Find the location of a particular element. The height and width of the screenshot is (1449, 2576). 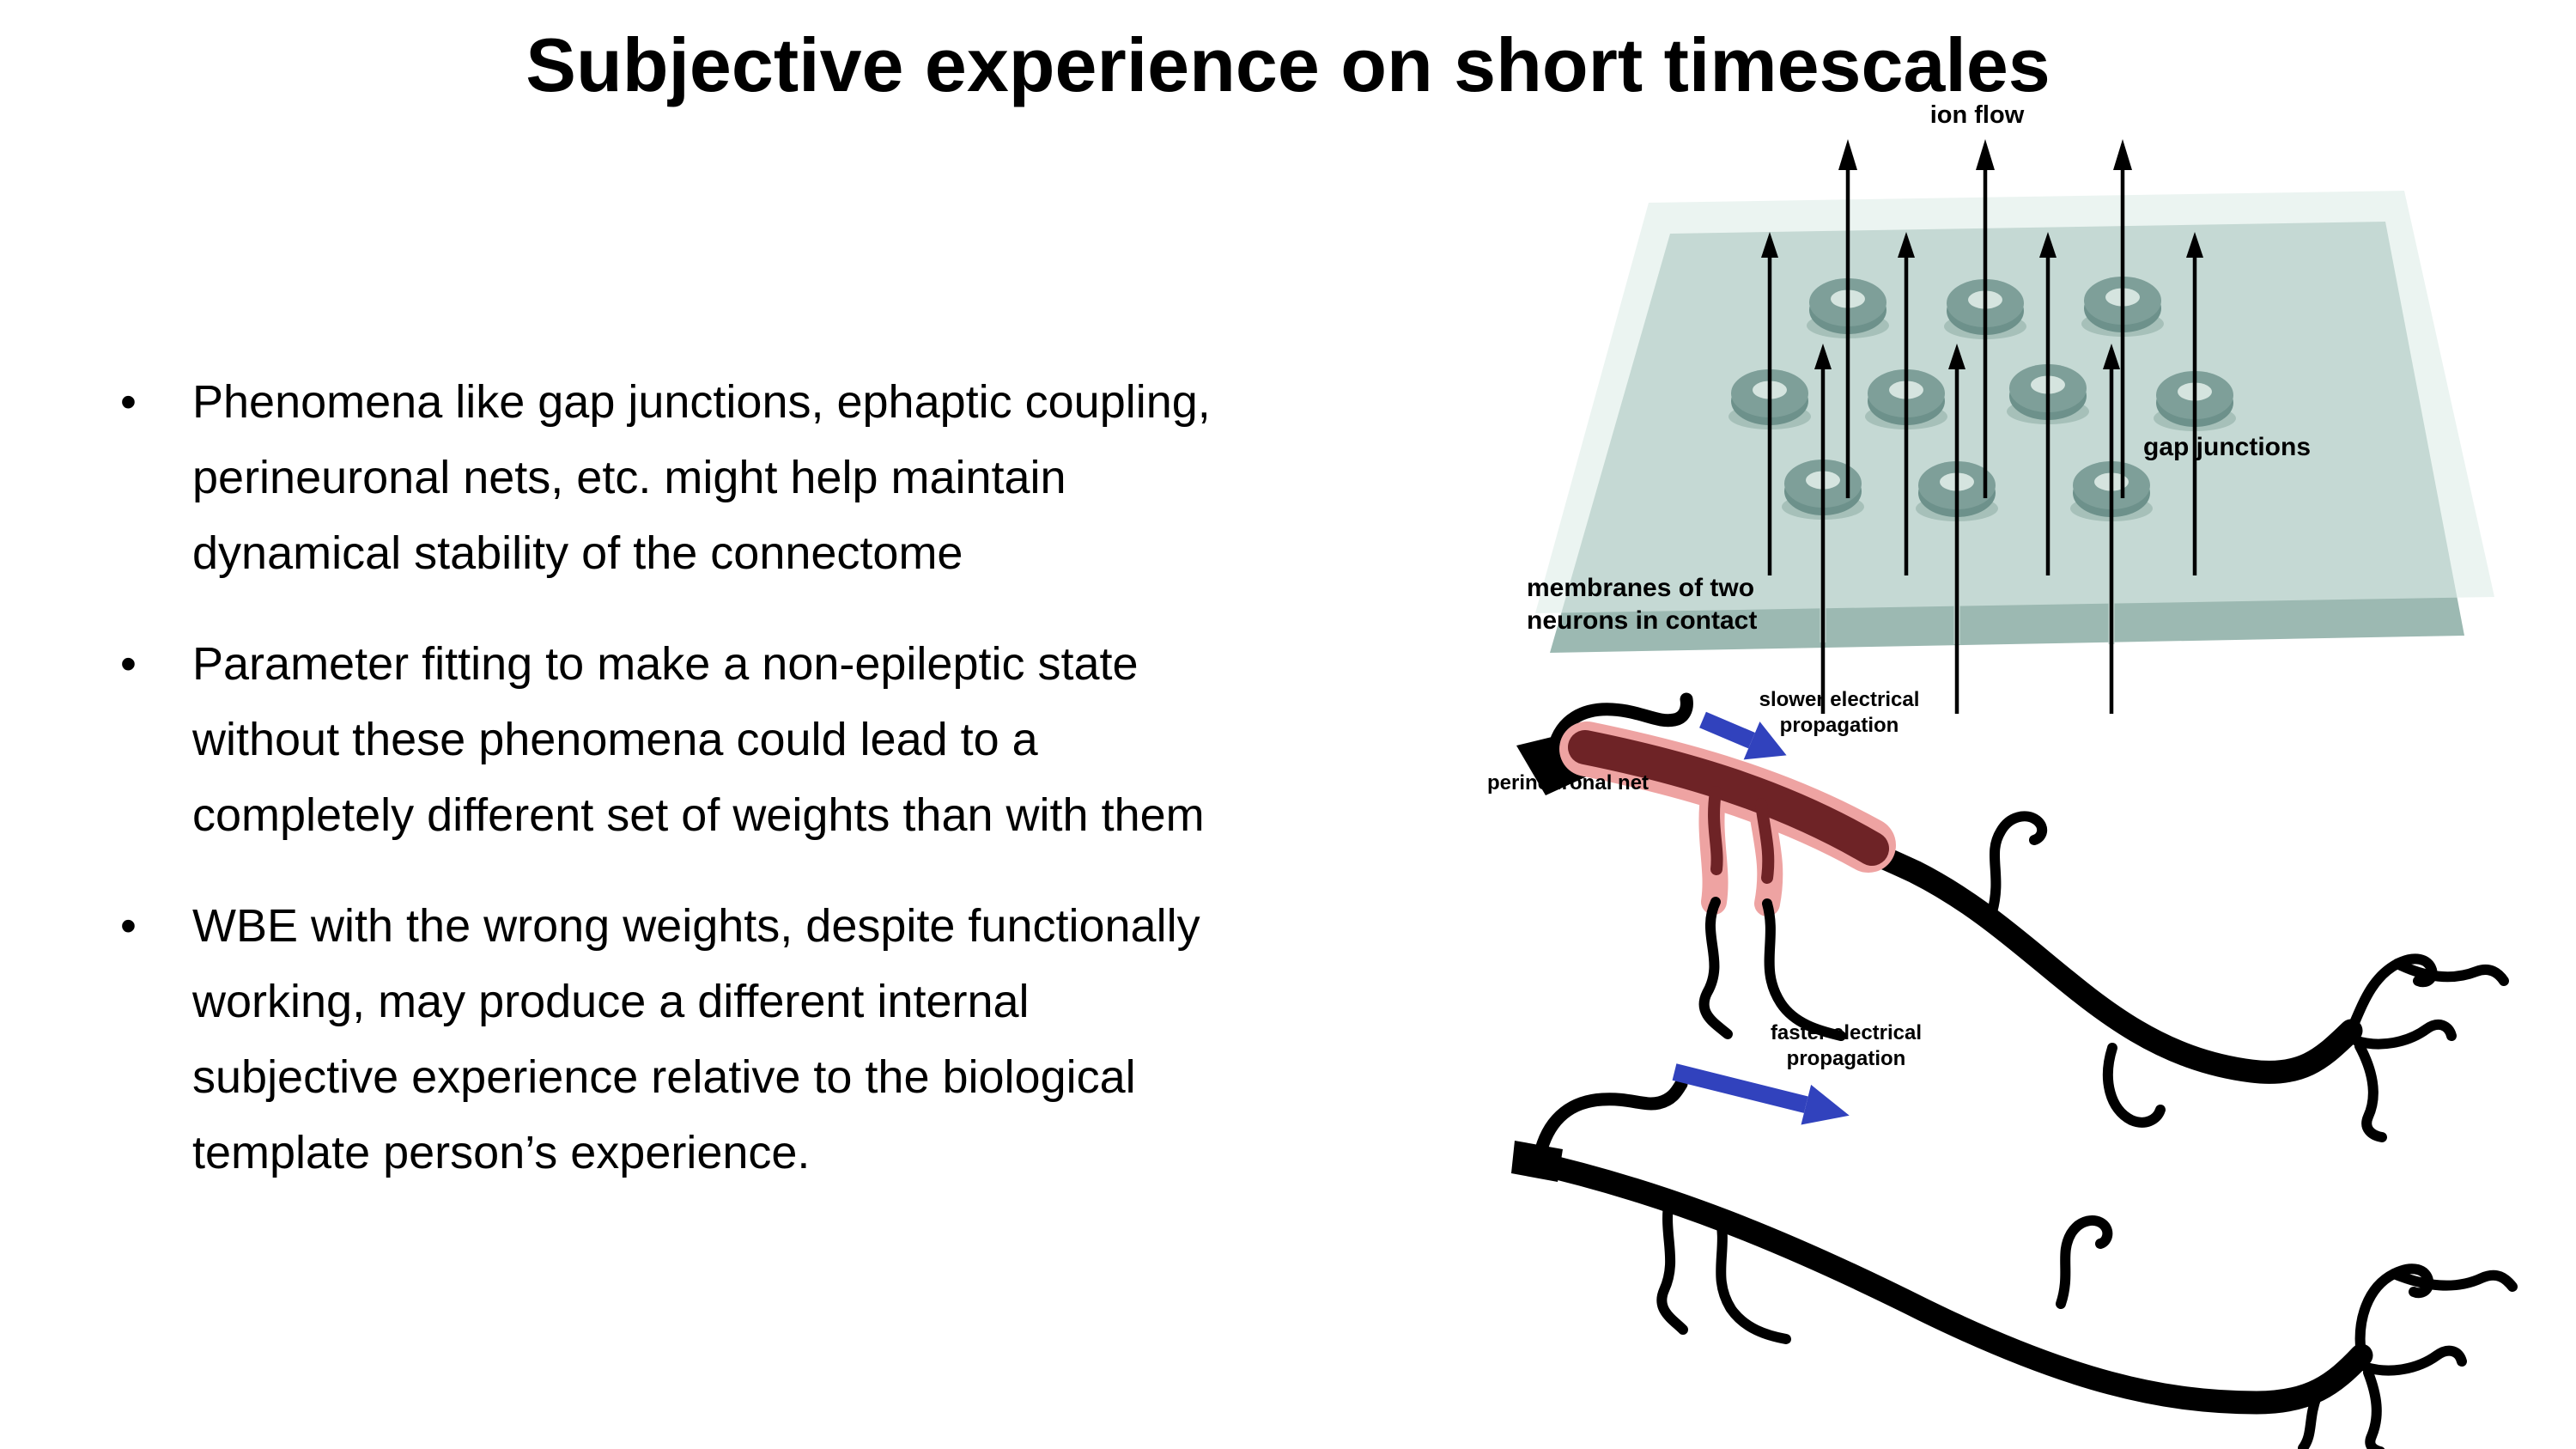

perineuronal-net-sheath is located at coordinates (1727, 818).